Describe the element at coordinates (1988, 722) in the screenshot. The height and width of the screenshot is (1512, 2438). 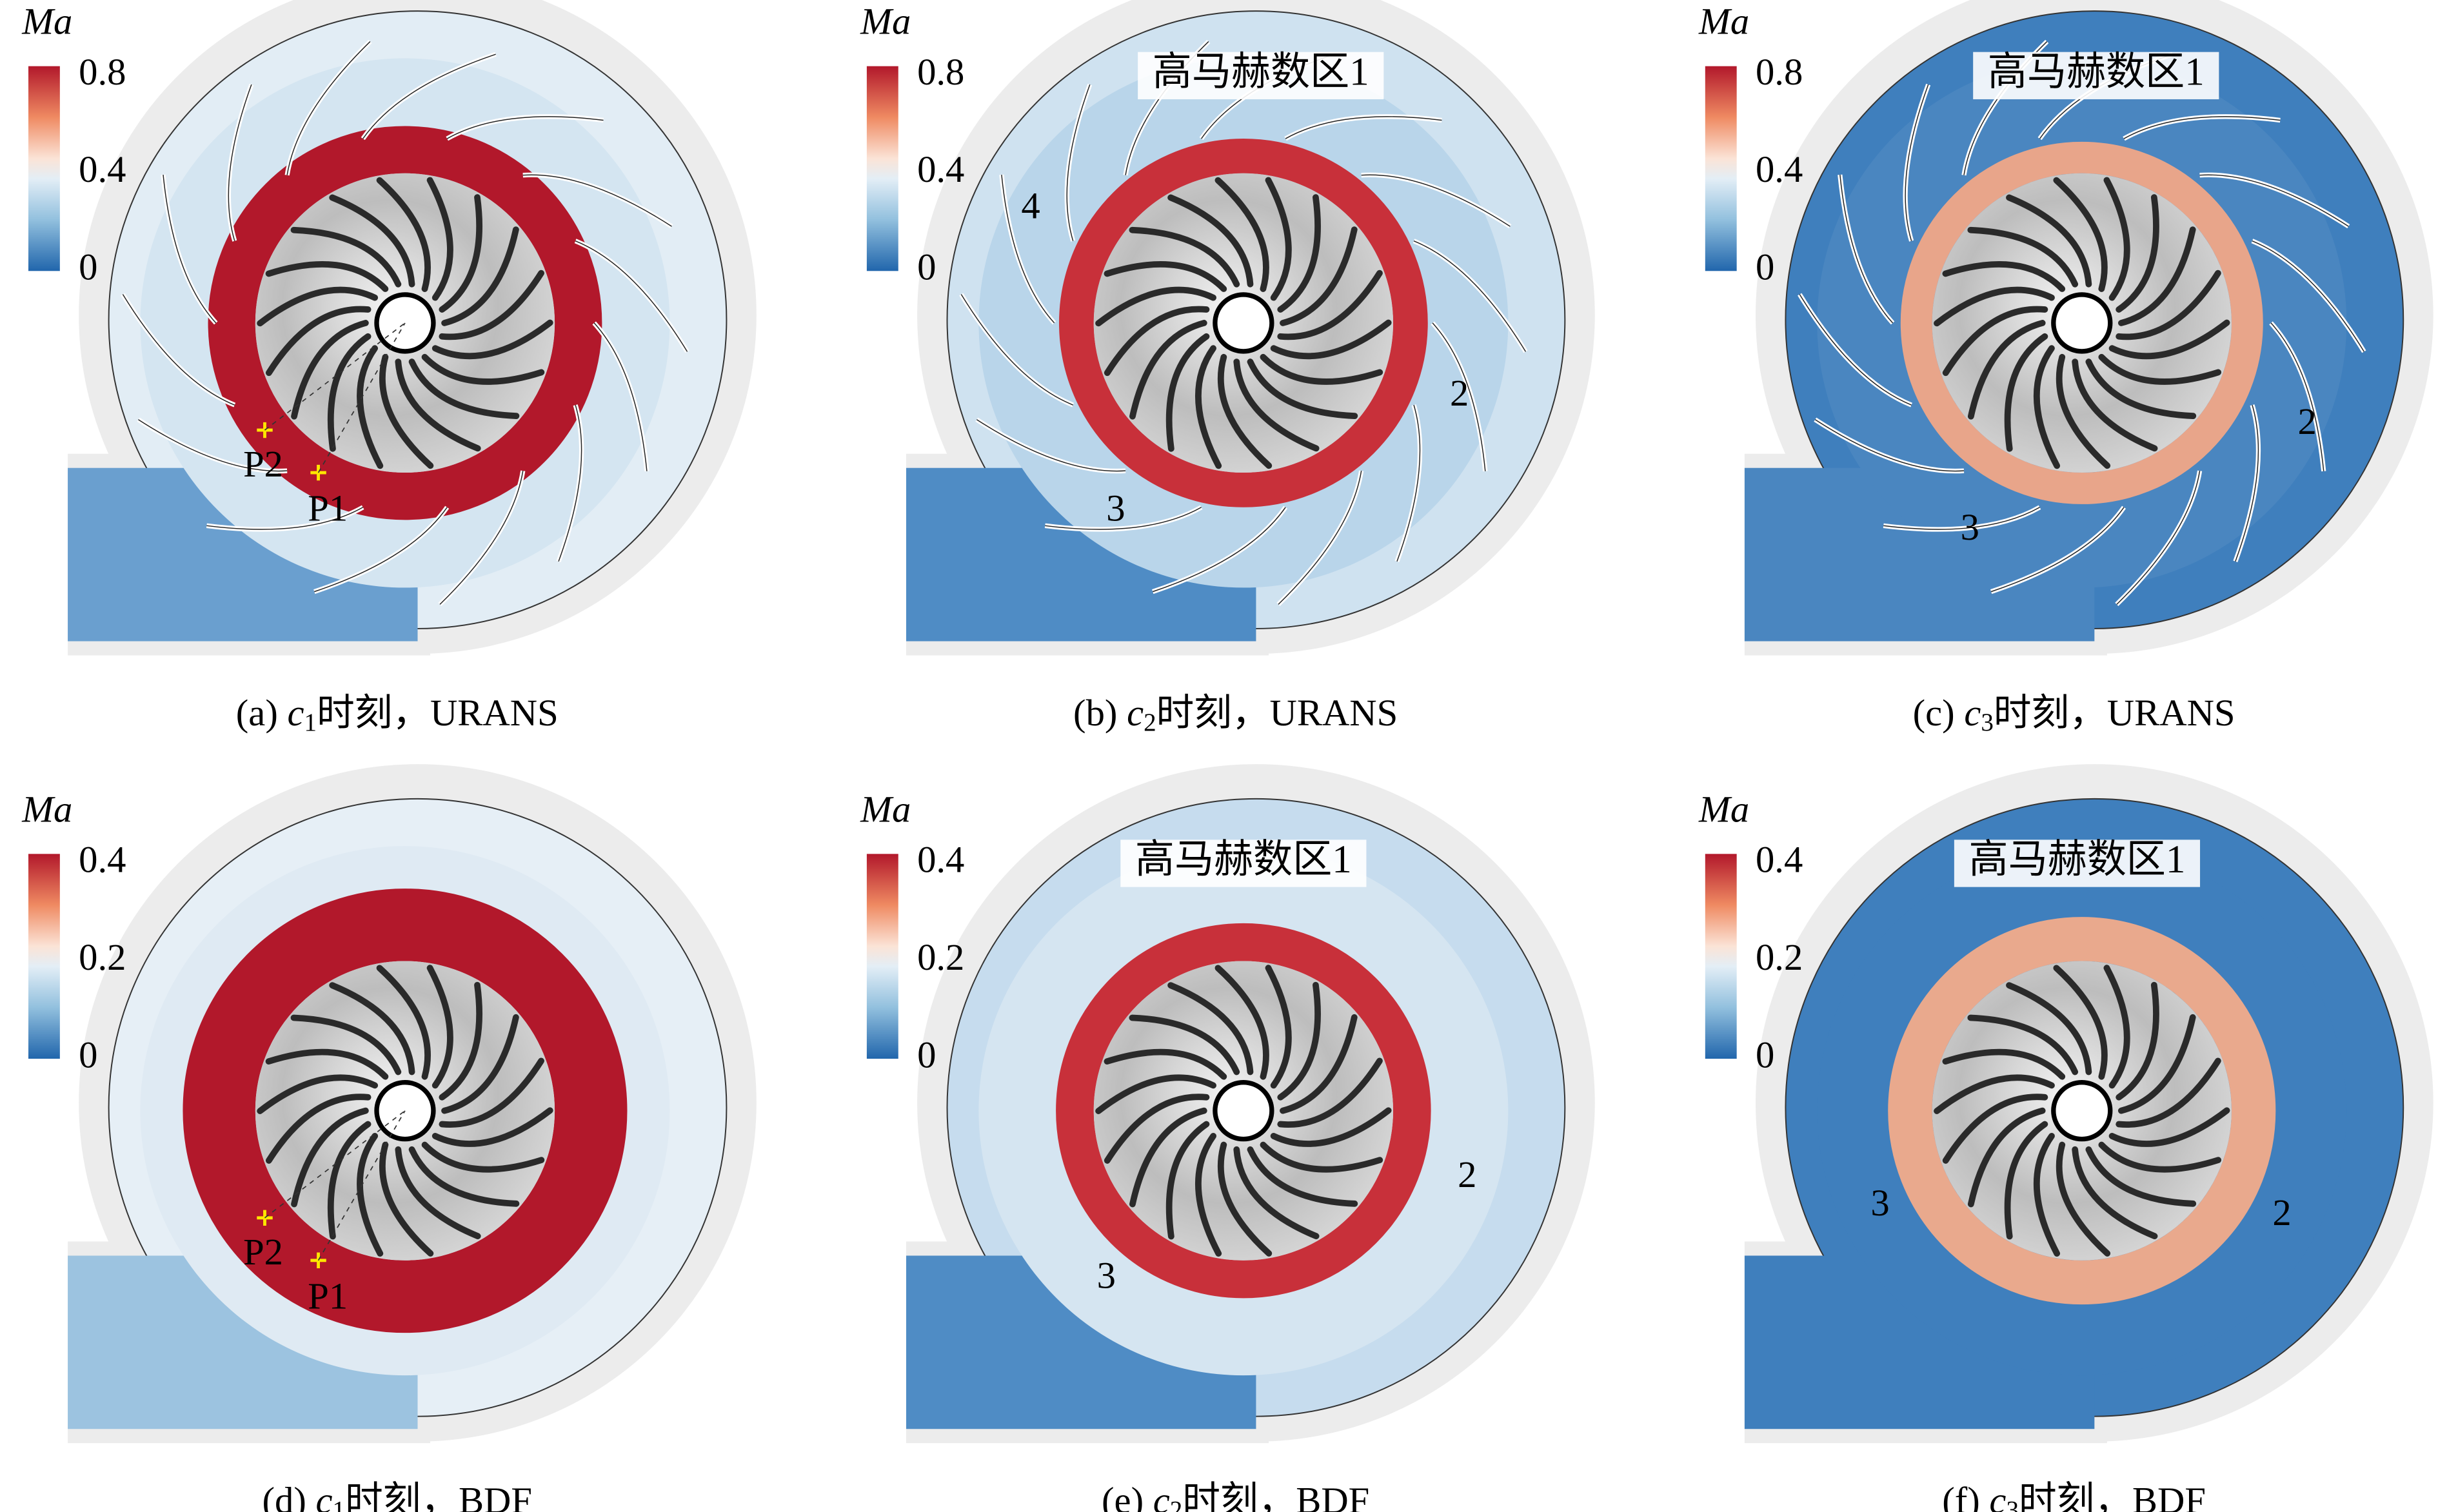
I see `caption-subscript: 3` at that location.